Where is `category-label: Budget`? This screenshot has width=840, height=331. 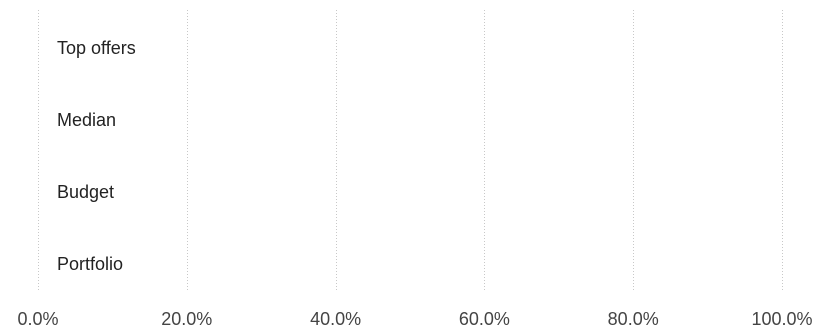
category-label: Budget is located at coordinates (85, 192).